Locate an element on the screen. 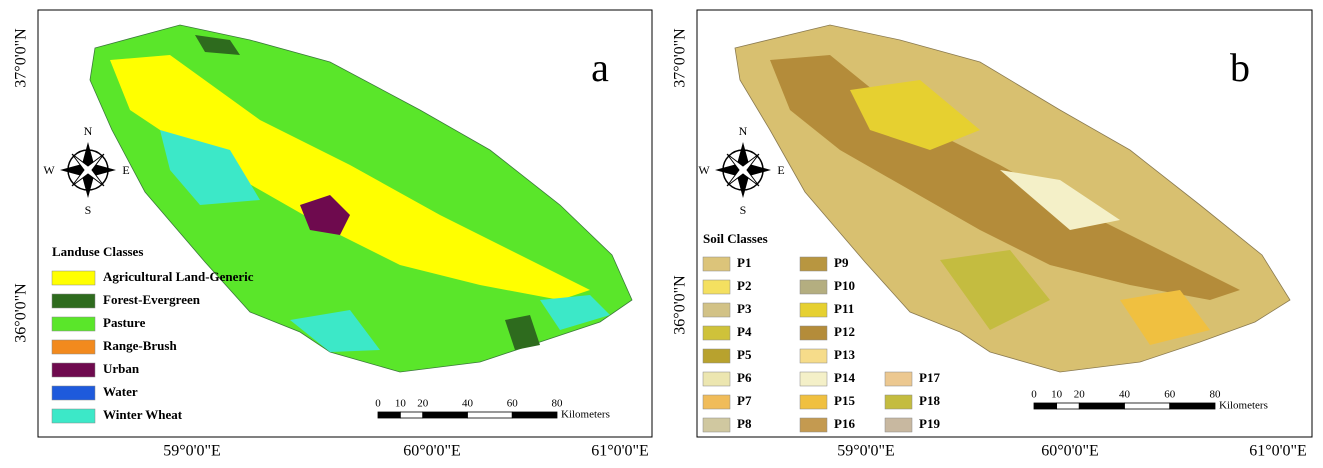 The width and height of the screenshot is (1323, 468). legend-label: P18 is located at coordinates (929, 400).